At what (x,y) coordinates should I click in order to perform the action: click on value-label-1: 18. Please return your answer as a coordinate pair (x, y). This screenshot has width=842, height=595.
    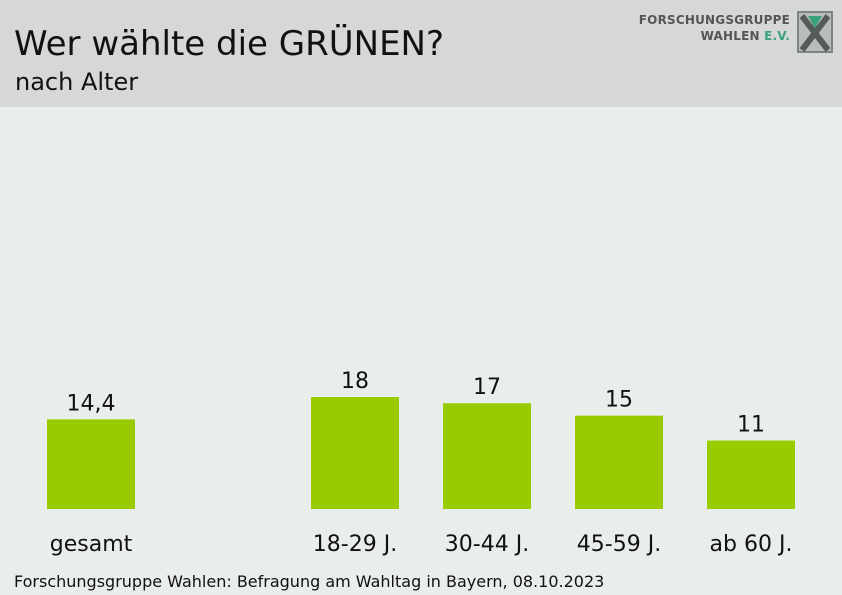
    Looking at the image, I should click on (355, 381).